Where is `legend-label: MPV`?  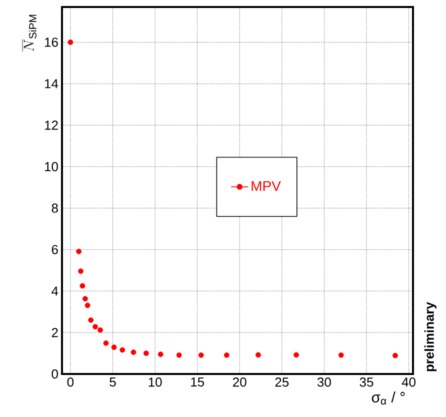
legend-label: MPV is located at coordinates (266, 186).